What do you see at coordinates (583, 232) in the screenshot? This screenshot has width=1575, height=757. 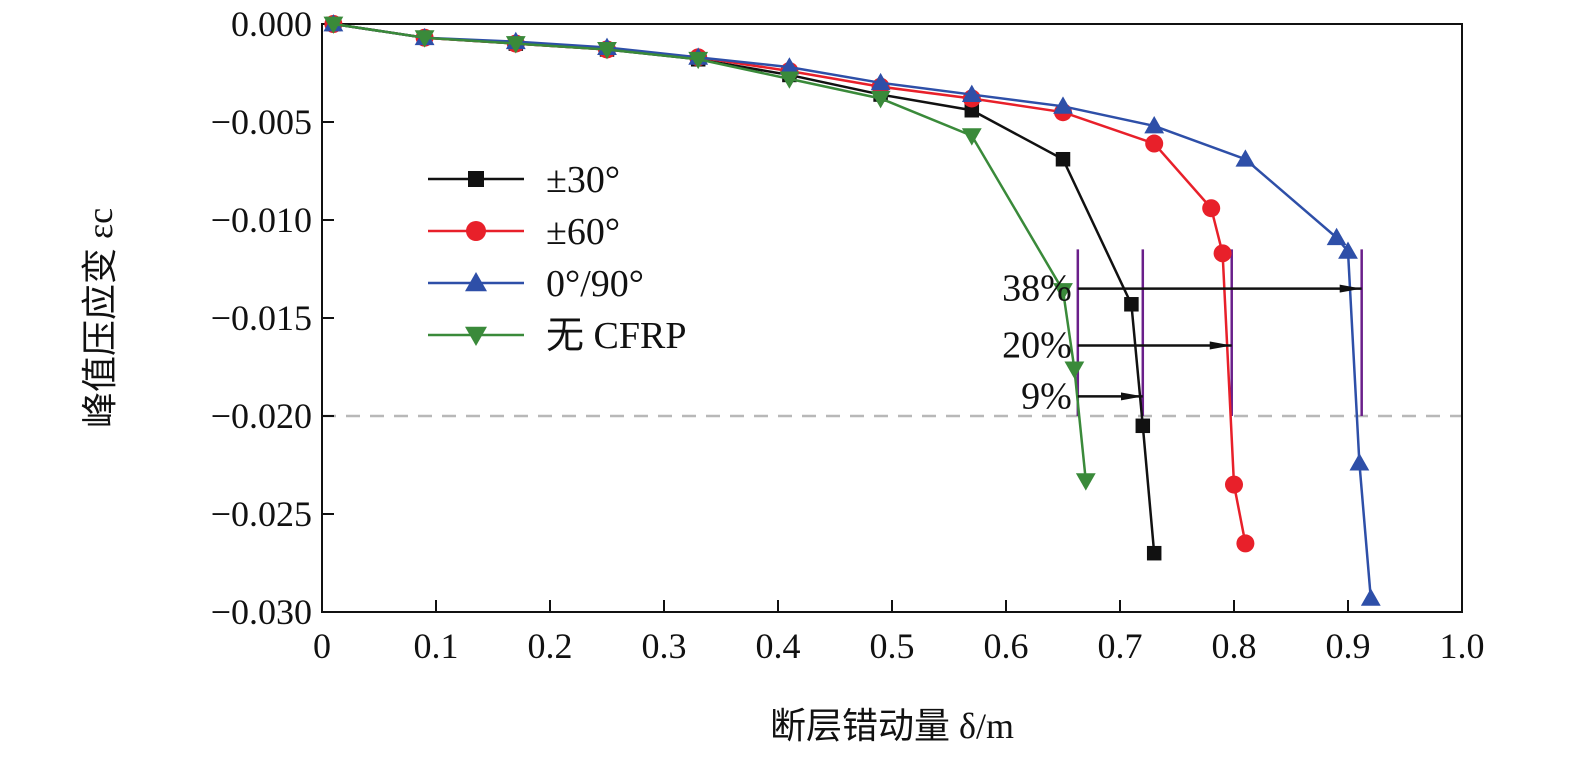 I see `legend-label: ±60°` at bounding box center [583, 232].